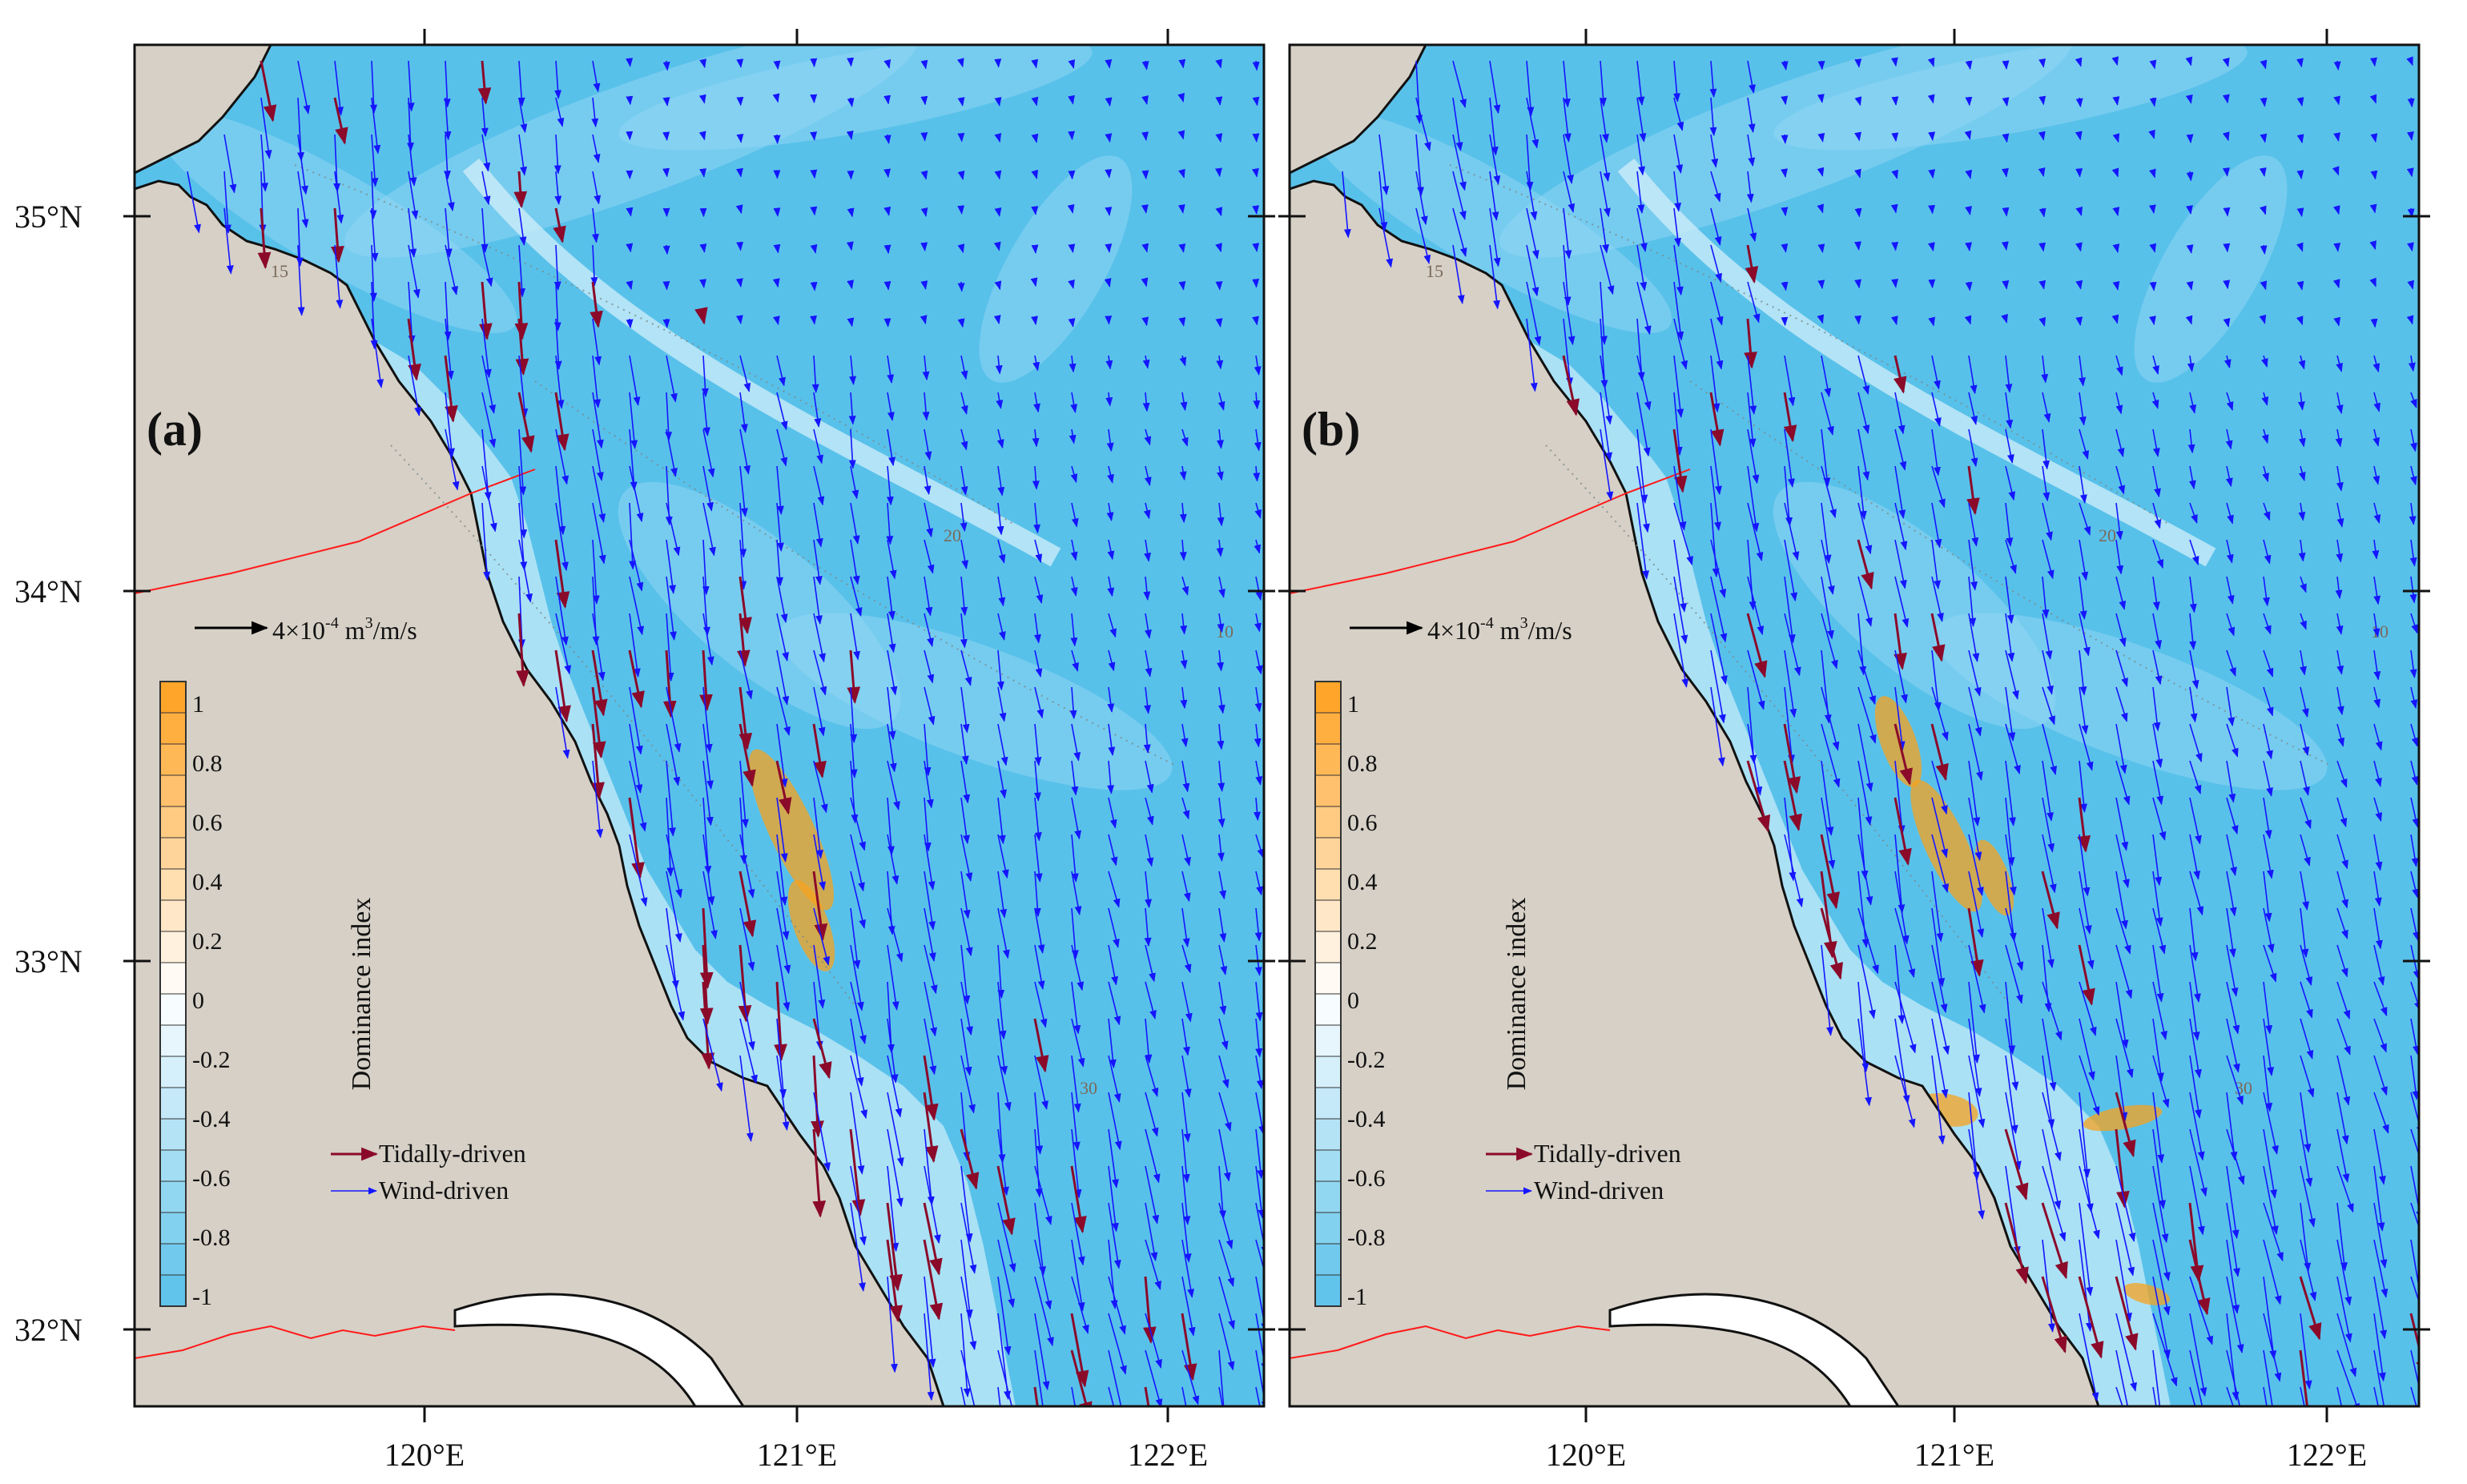 The width and height of the screenshot is (2467, 1484). I want to click on colorbar-tick-label: 0.2, so click(1362, 941).